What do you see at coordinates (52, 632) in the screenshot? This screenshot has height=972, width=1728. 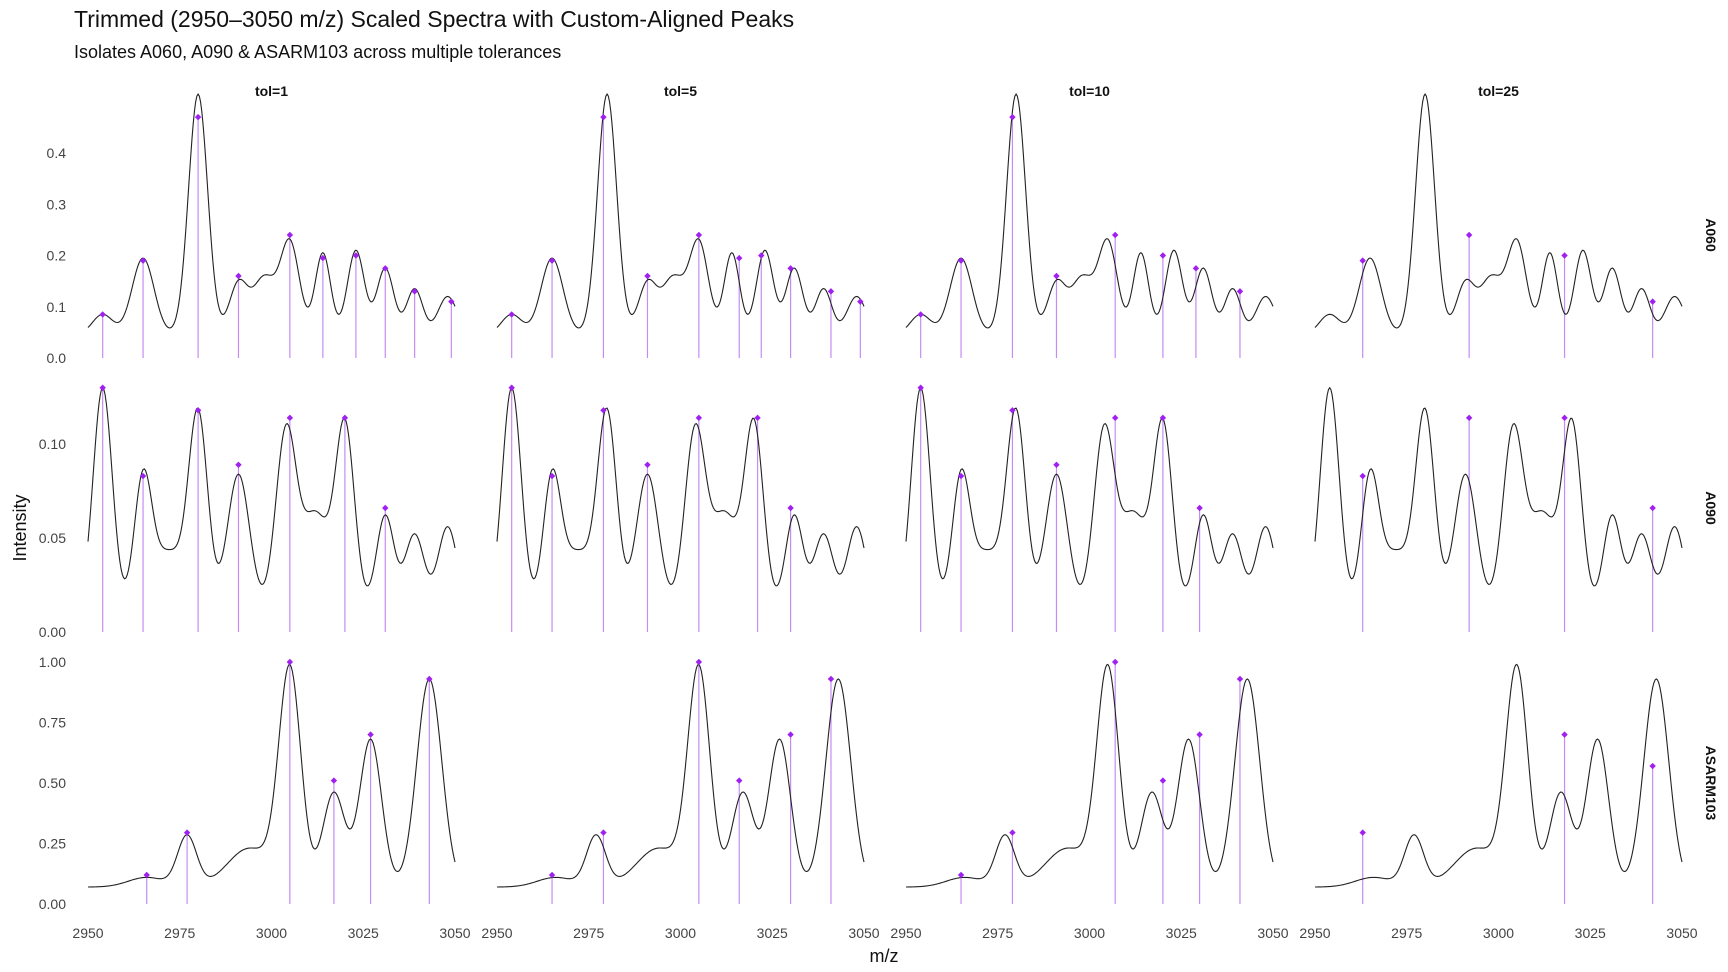 I see `y-tick-label: 0.00` at bounding box center [52, 632].